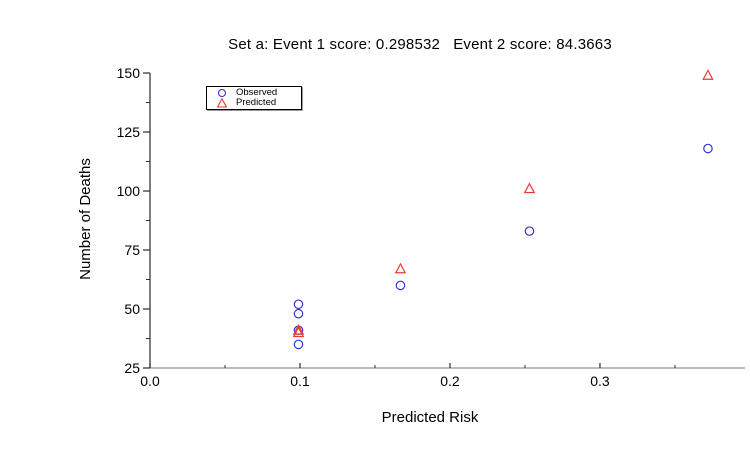 This screenshot has height=464, width=750. I want to click on observed-legend-marker-icon, so click(221, 93).